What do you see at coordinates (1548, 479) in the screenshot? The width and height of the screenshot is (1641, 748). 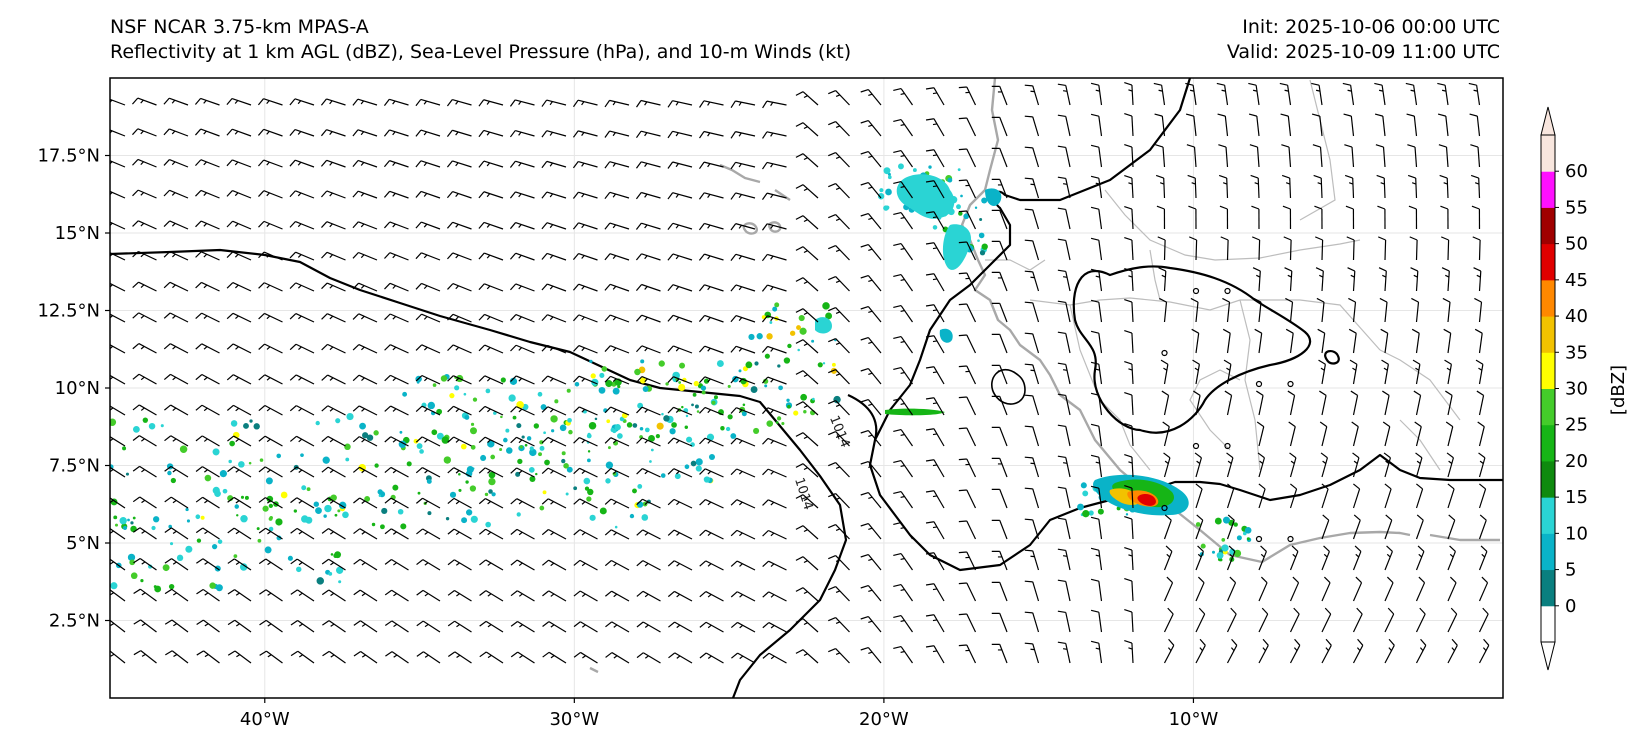 I see `colorbar-segment` at bounding box center [1548, 479].